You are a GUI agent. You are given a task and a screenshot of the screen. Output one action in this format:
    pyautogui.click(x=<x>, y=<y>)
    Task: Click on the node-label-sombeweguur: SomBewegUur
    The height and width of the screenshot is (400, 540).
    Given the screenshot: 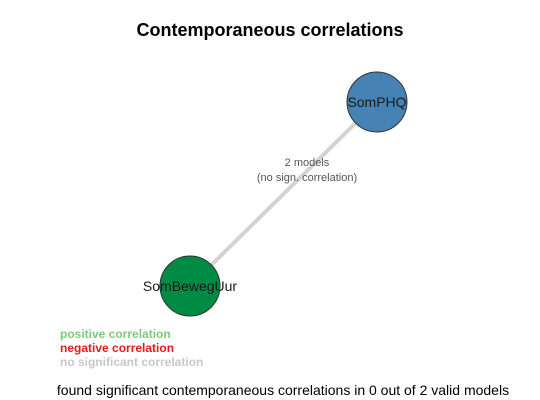 What is the action you would take?
    pyautogui.click(x=190, y=286)
    